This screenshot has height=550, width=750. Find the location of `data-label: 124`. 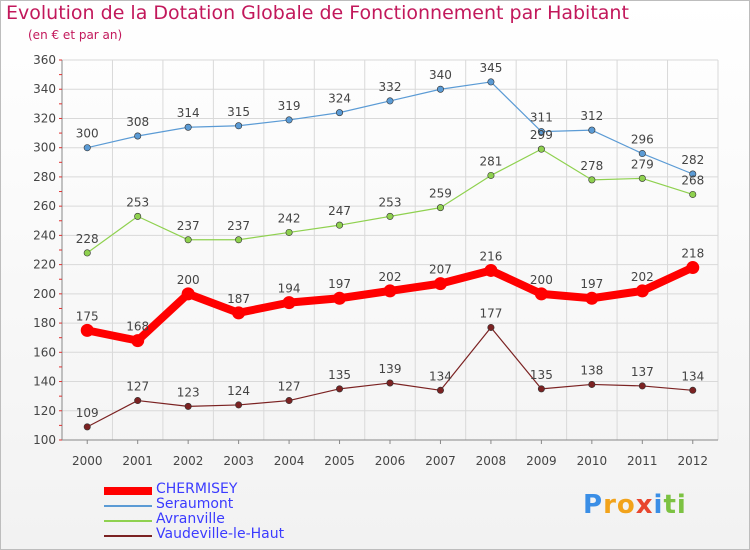

data-label: 124 is located at coordinates (238, 391).